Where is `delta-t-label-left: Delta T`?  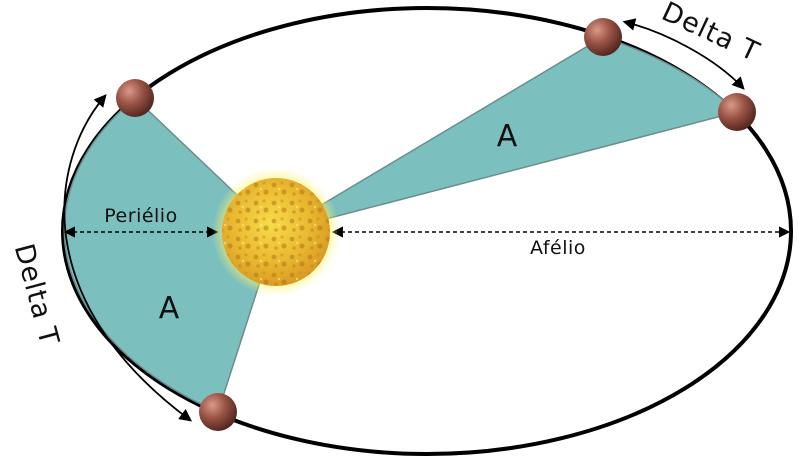
delta-t-label-left: Delta T is located at coordinates (36, 294).